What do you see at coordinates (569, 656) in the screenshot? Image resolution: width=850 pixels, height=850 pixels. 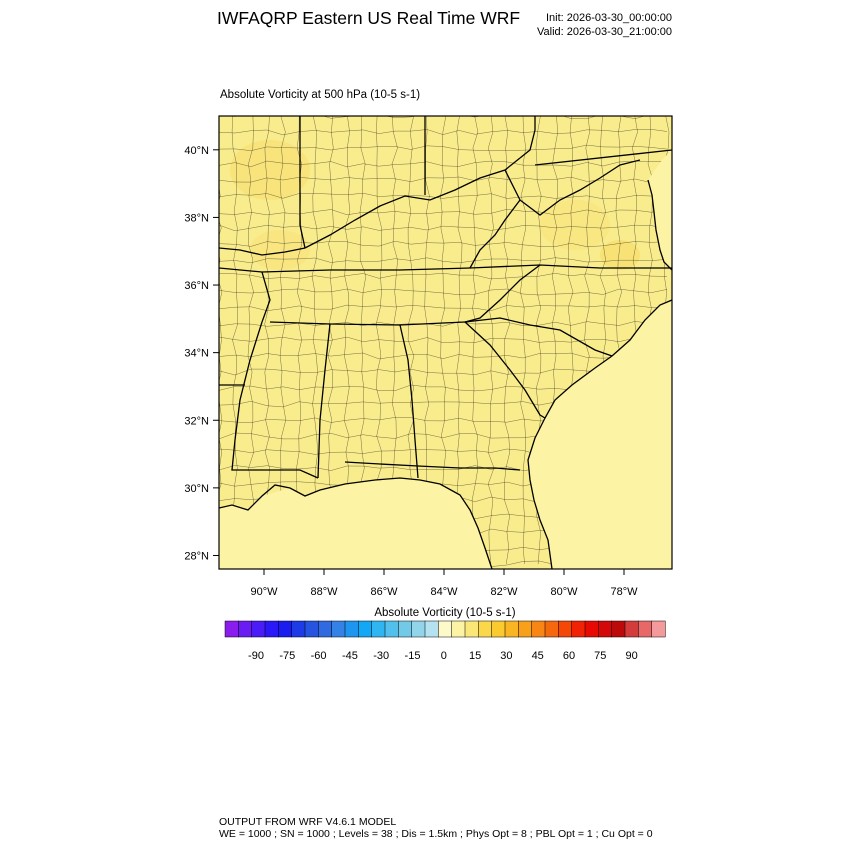 I see `colorbar-tick-label: 60` at bounding box center [569, 656].